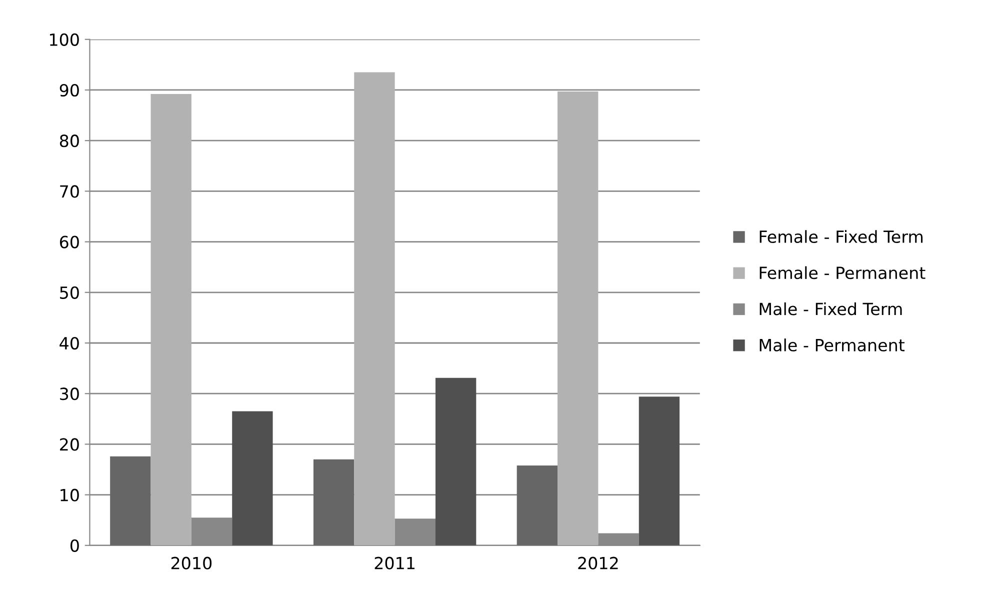 Image resolution: width=997 pixels, height=606 pixels. What do you see at coordinates (191, 563) in the screenshot?
I see `x-tick-label: 2010` at bounding box center [191, 563].